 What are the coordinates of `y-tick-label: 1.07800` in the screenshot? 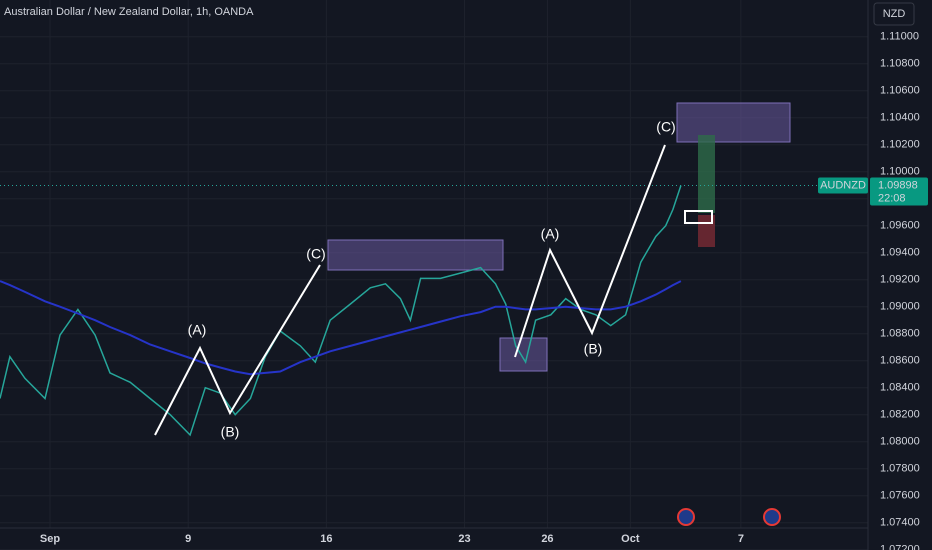 It's located at (900, 469).